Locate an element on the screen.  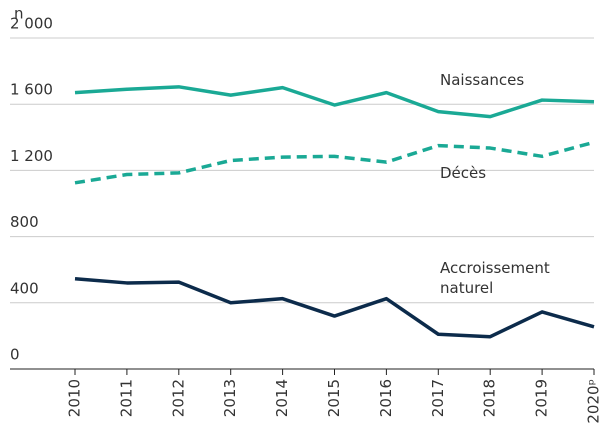
x-tick-label: 2012 is located at coordinates (178, 398).